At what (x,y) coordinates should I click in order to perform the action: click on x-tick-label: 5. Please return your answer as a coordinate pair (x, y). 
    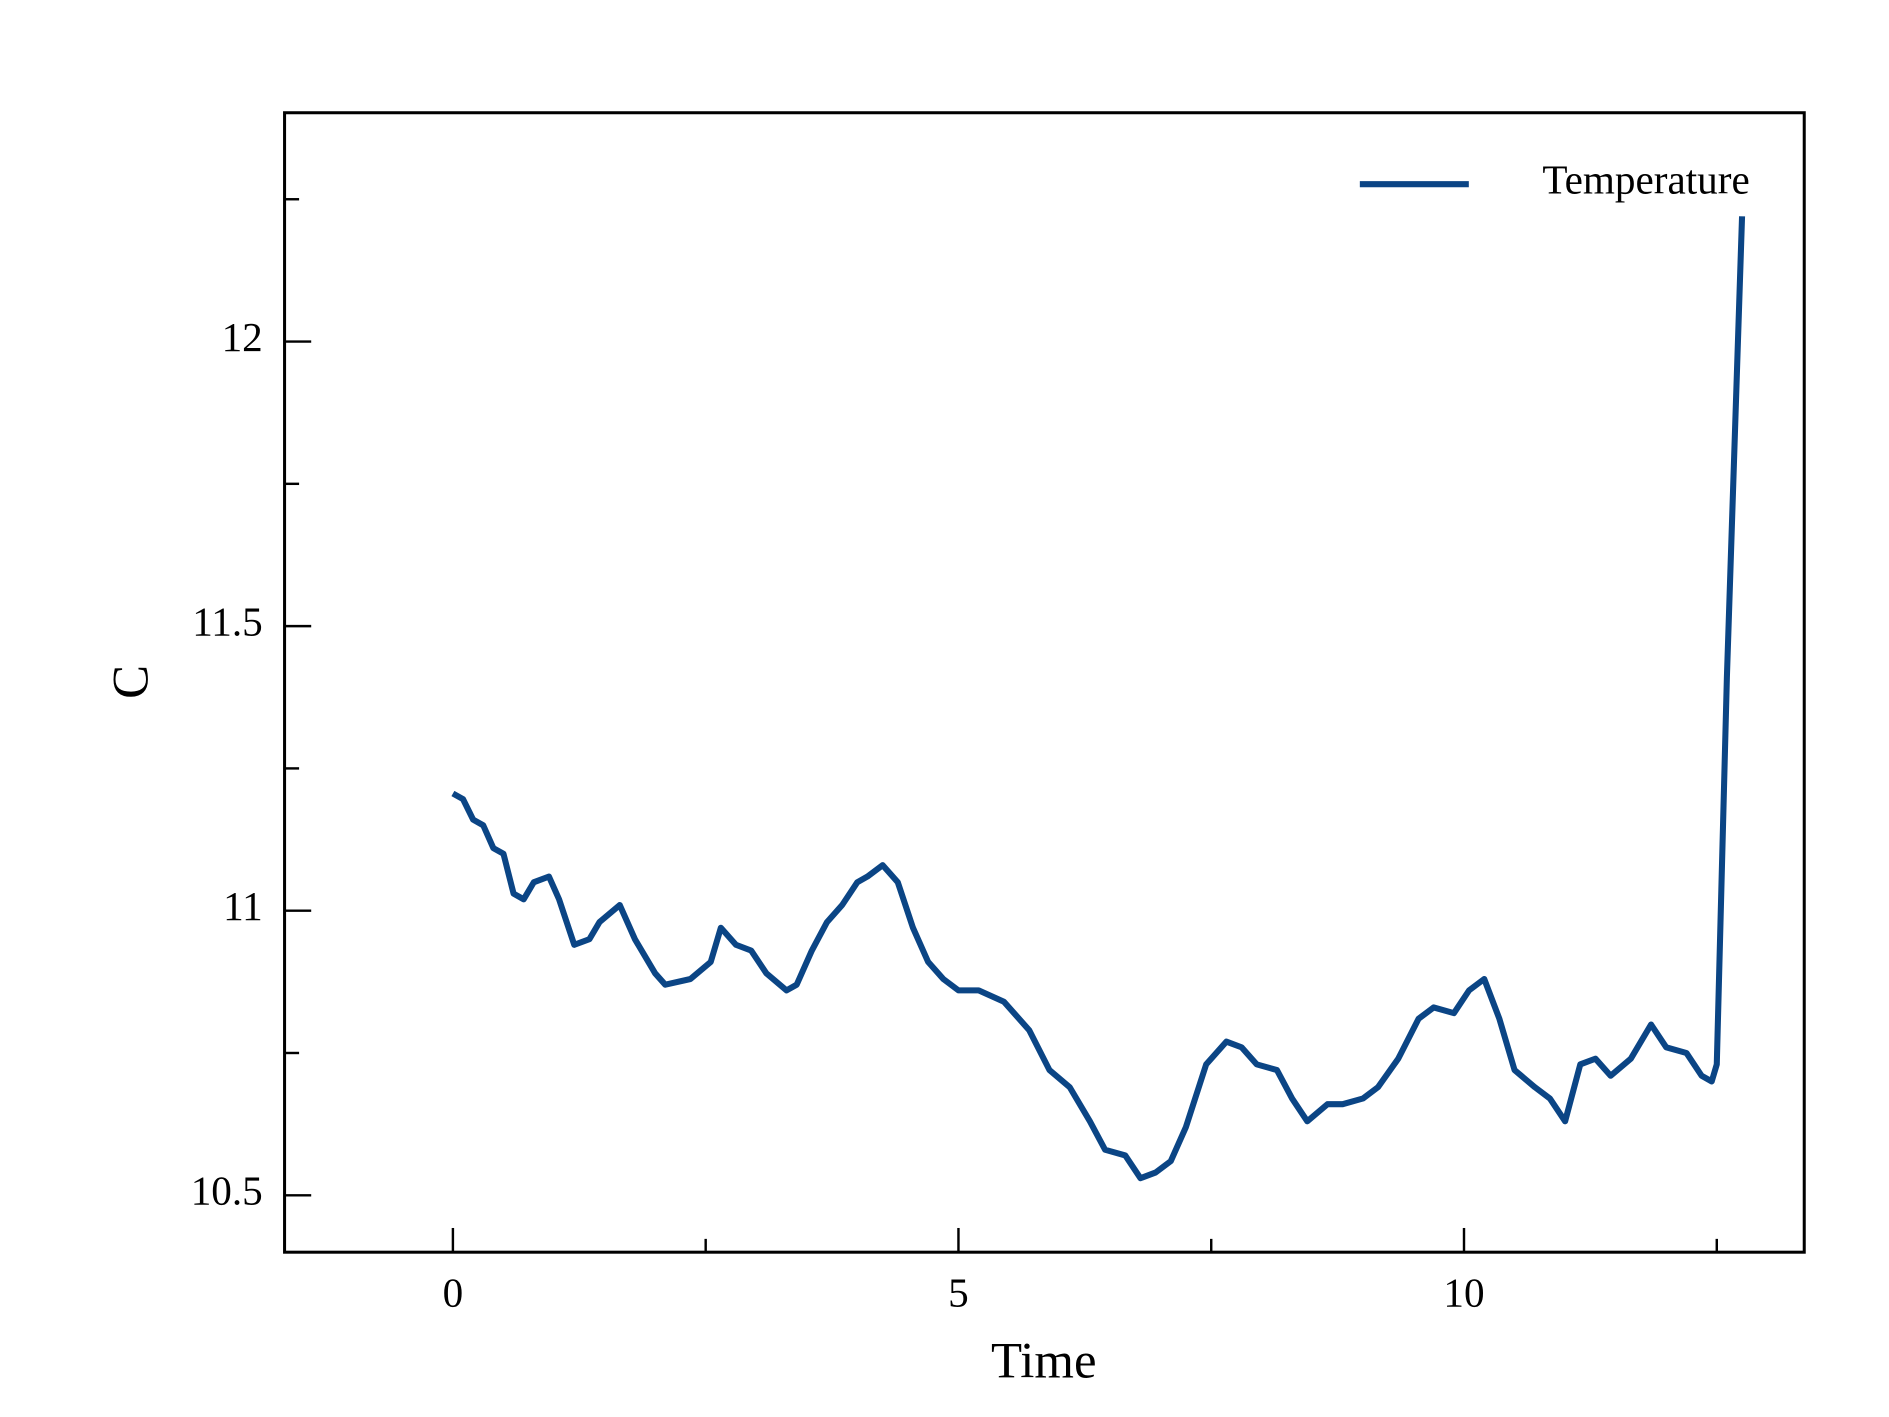
    Looking at the image, I should click on (958, 1292).